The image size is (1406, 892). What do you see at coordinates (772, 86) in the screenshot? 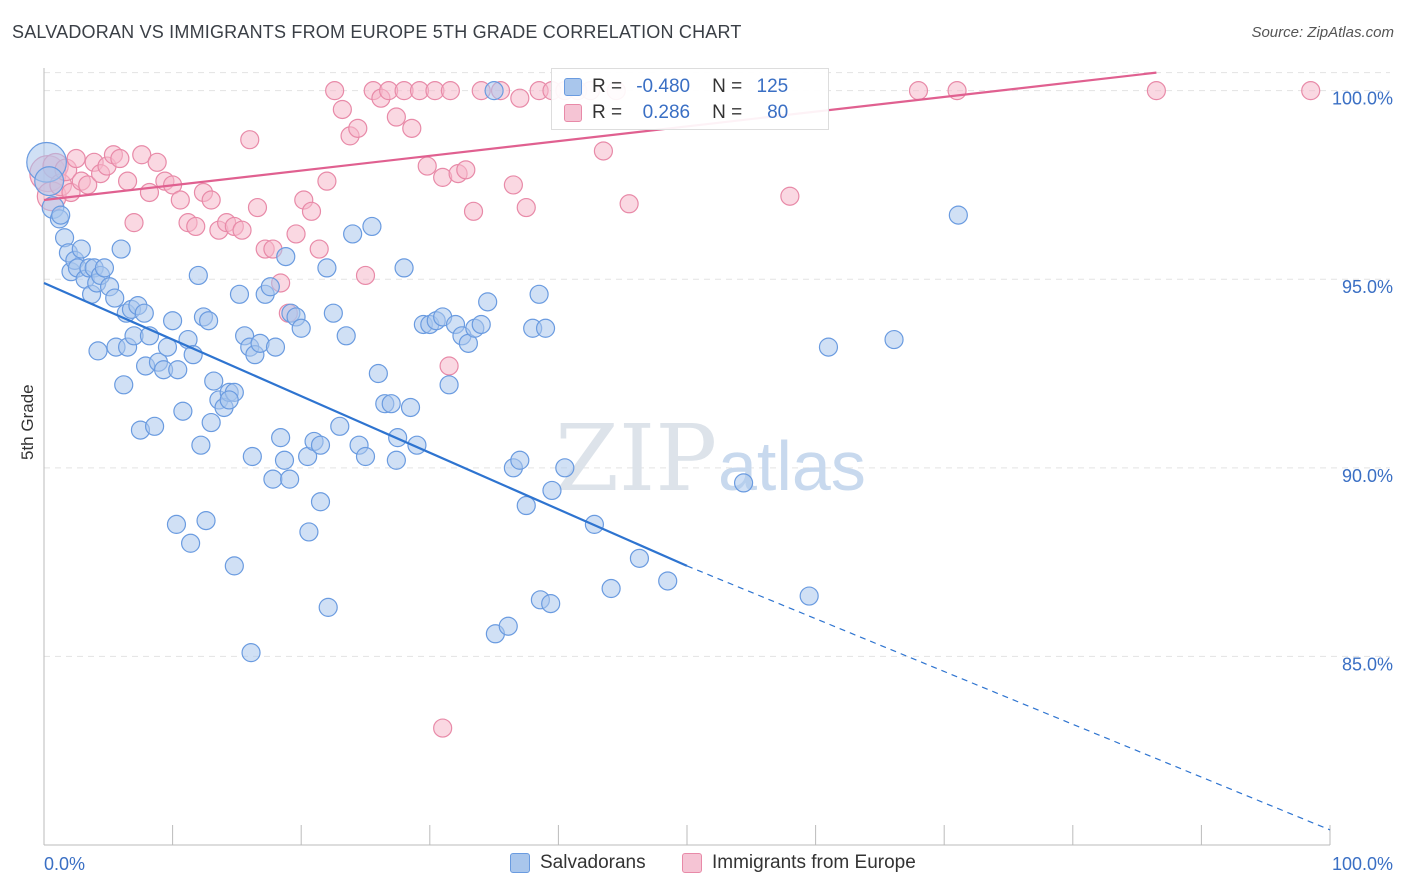
I see `stats-n-value: 125` at bounding box center [772, 86].